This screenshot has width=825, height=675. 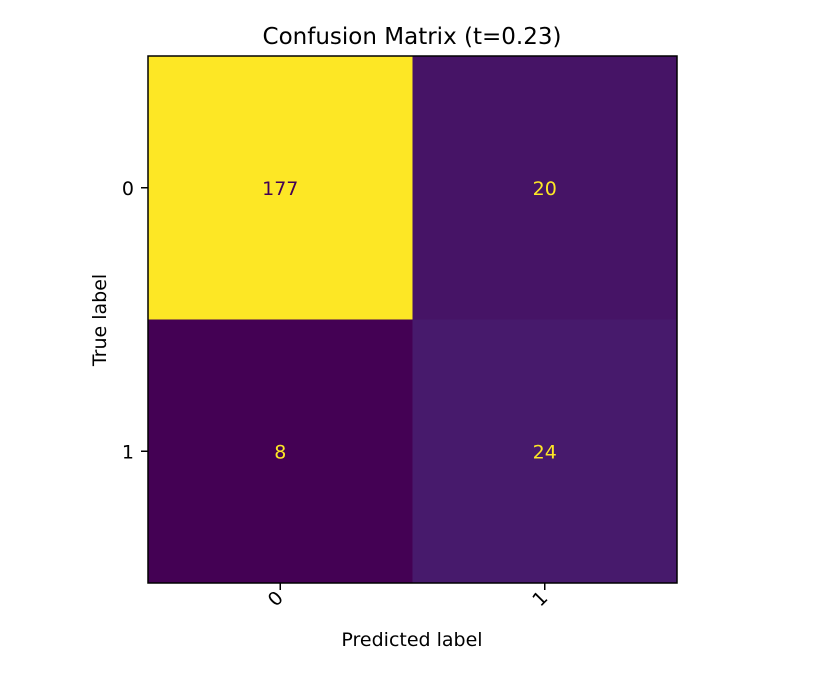 I want to click on cell-label-0-0: 177, so click(x=280, y=189).